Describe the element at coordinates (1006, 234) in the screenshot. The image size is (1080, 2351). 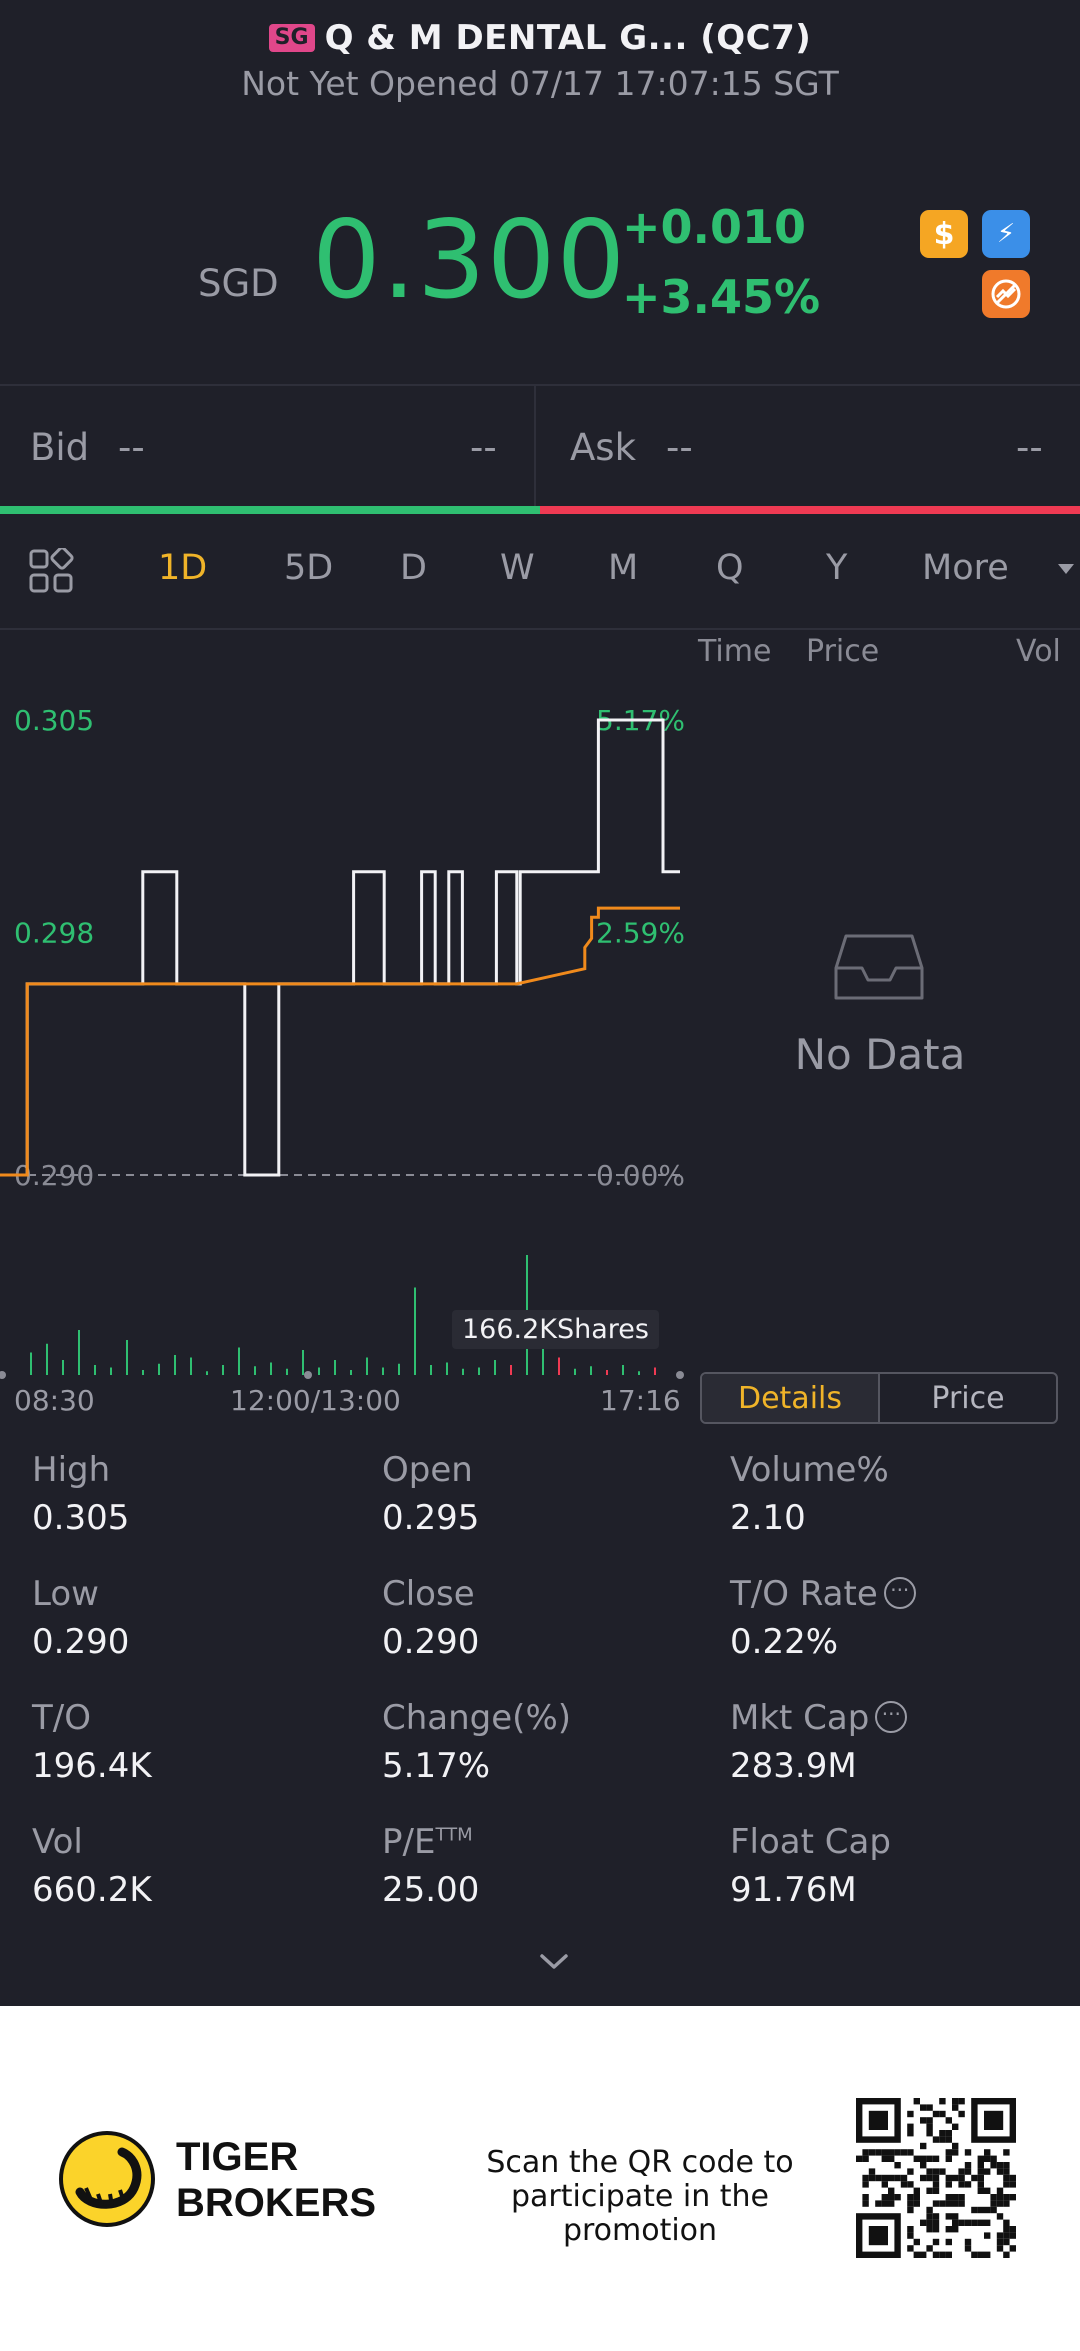
I see `flash-icon: ⚡` at that location.